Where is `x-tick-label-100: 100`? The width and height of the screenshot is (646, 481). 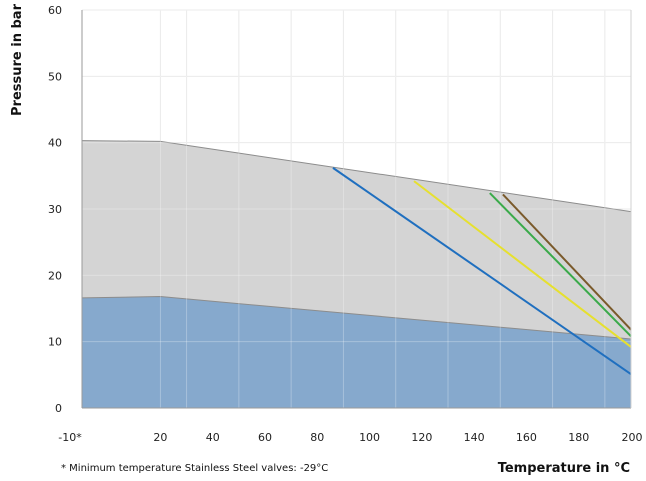 x-tick-label-100: 100 is located at coordinates (369, 437).